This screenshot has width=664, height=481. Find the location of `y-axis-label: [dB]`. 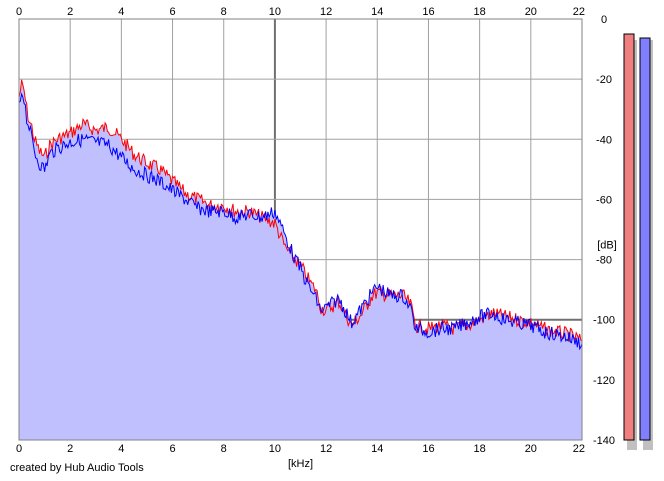

y-axis-label: [dB] is located at coordinates (607, 246).